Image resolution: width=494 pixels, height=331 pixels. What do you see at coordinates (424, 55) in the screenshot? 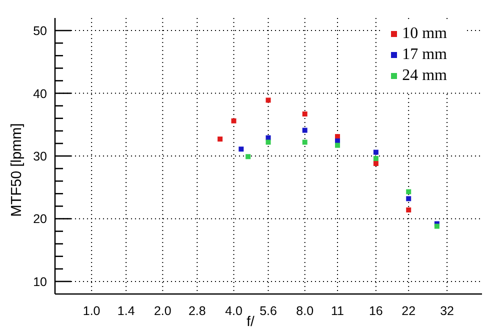
I see `legend-label: 17 mm` at bounding box center [424, 55].